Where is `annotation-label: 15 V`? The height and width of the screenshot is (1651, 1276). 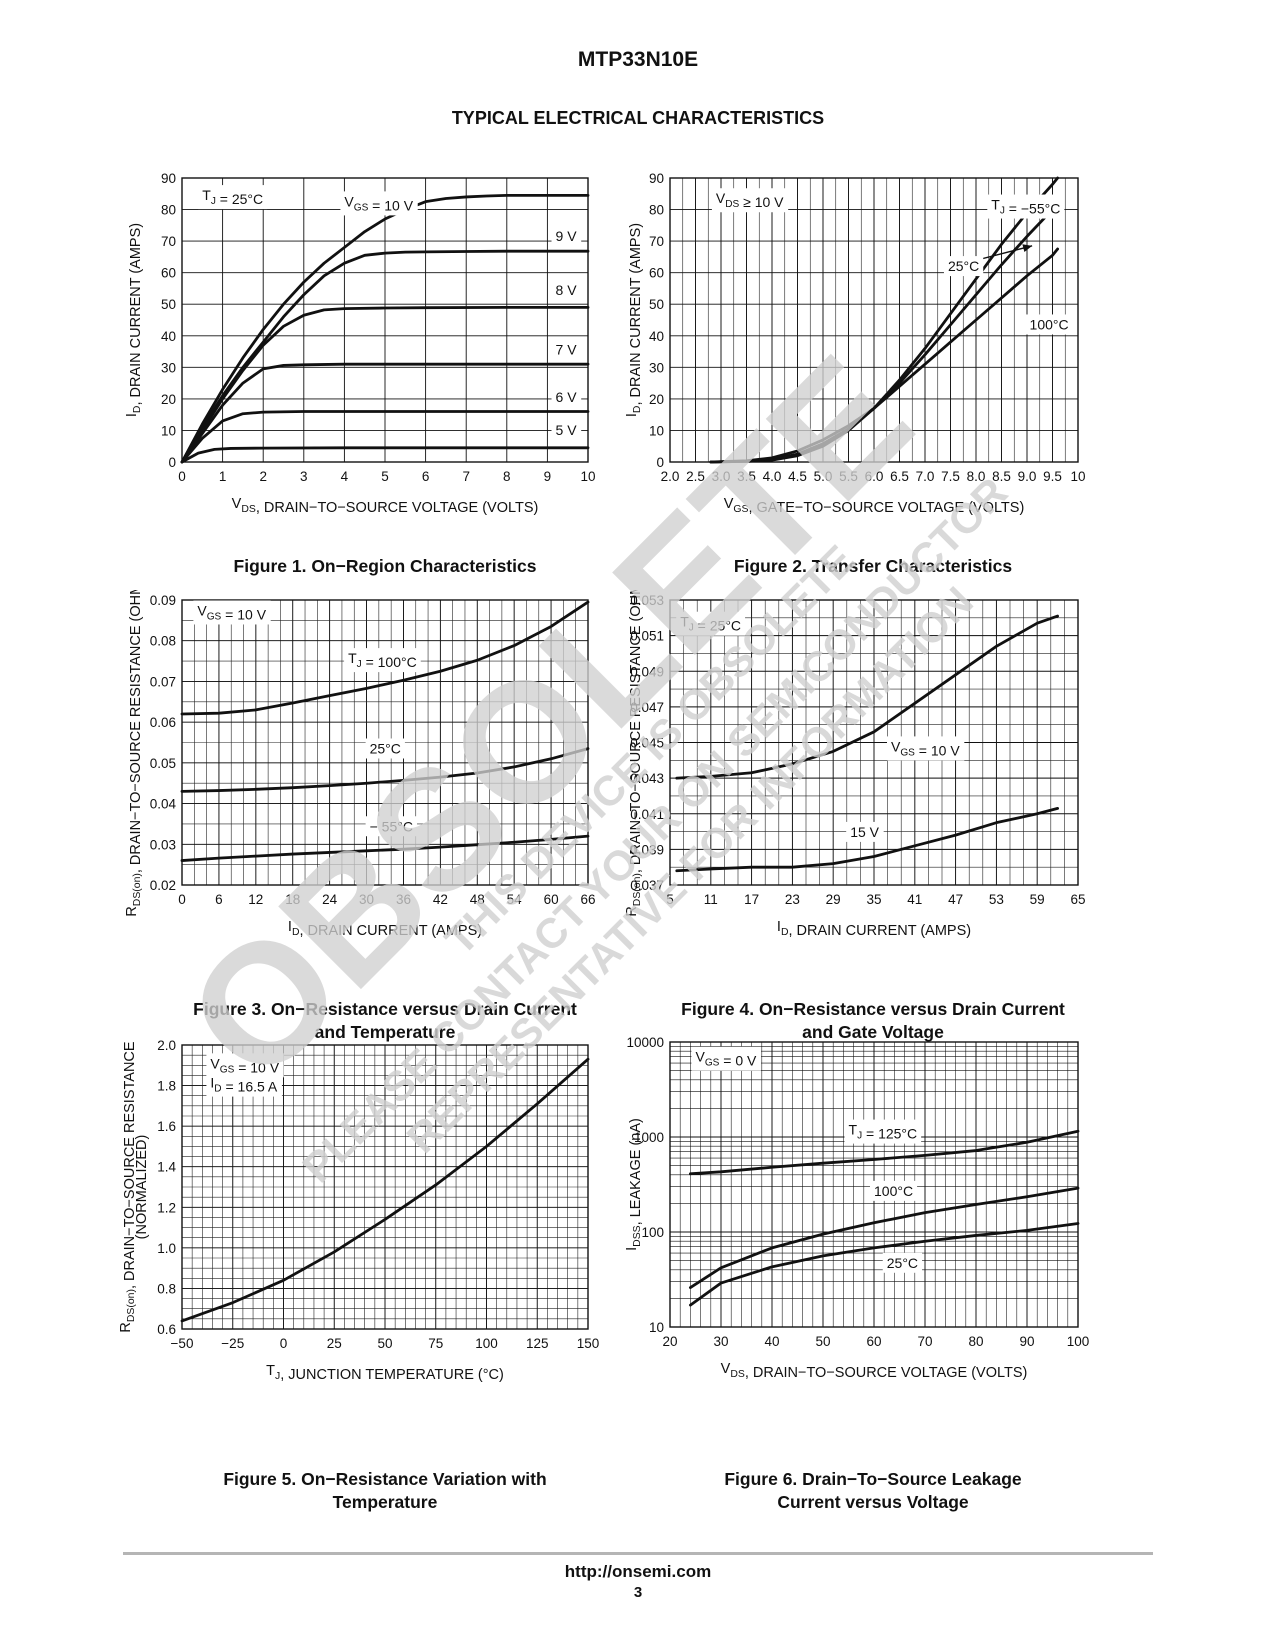
annotation-label: 15 V is located at coordinates (864, 832).